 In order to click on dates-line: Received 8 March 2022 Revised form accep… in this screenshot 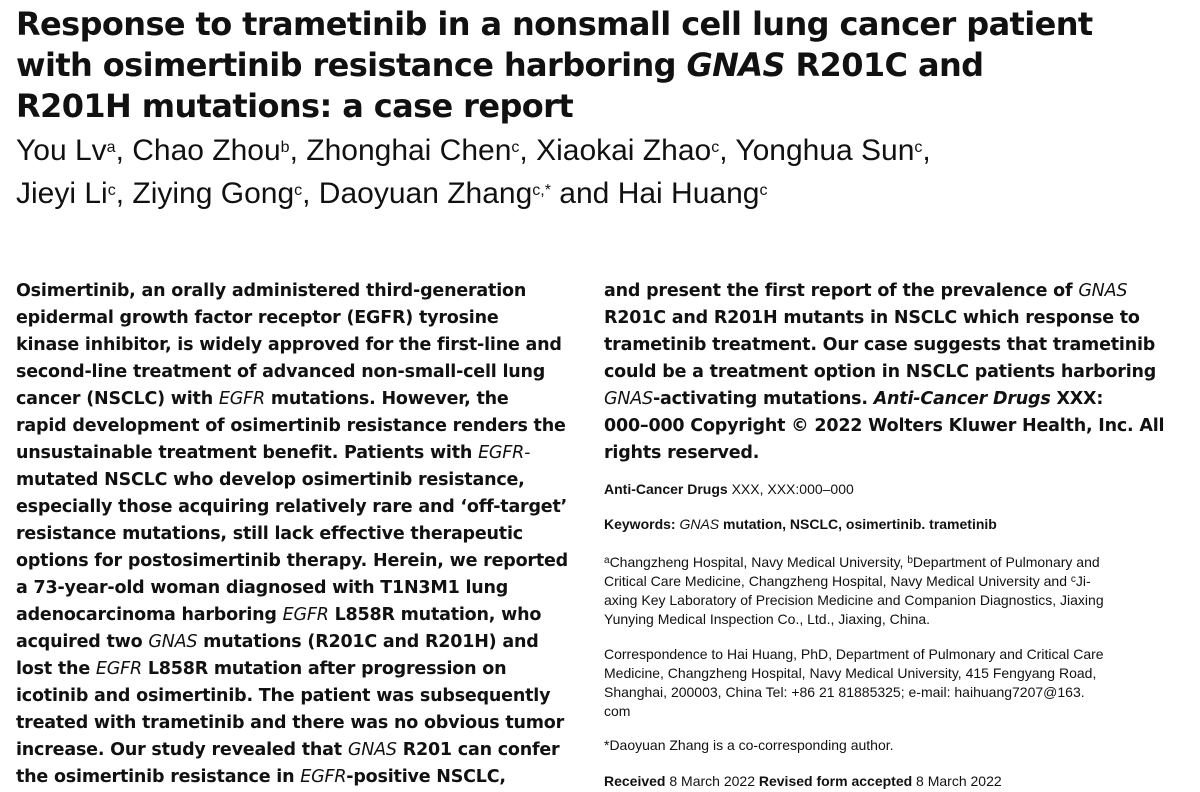, I will do `click(803, 781)`.